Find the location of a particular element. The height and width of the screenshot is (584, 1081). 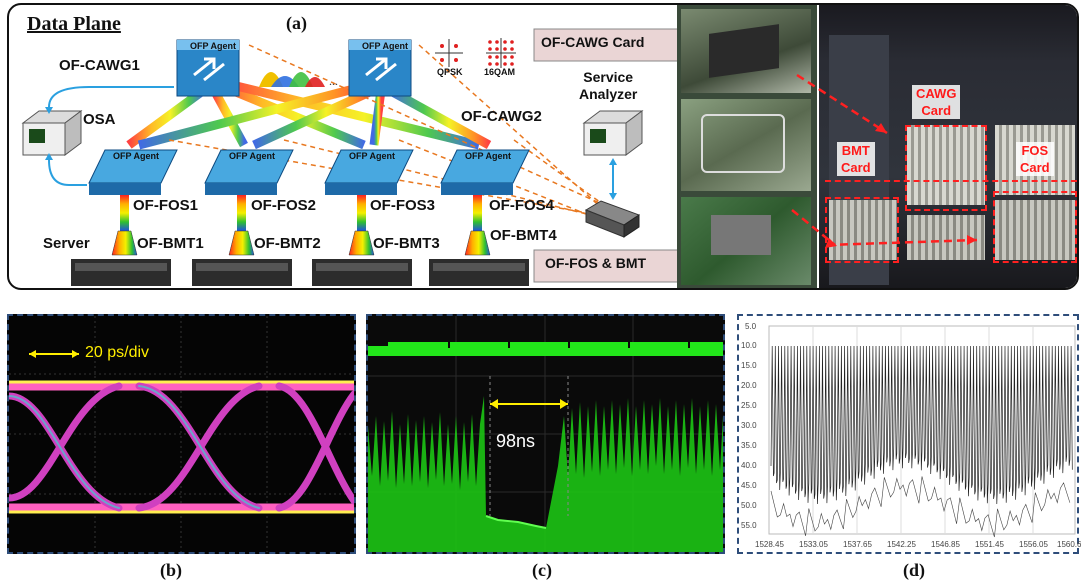

fos-card-highlight is located at coordinates (1035, 227).